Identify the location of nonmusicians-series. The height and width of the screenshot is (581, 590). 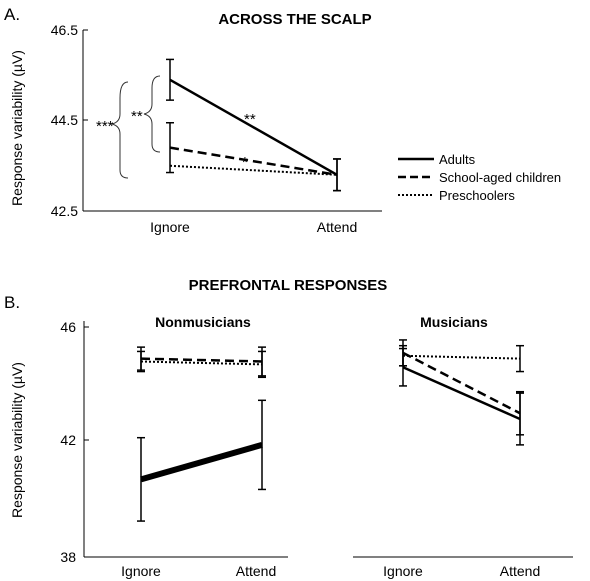
(201, 434).